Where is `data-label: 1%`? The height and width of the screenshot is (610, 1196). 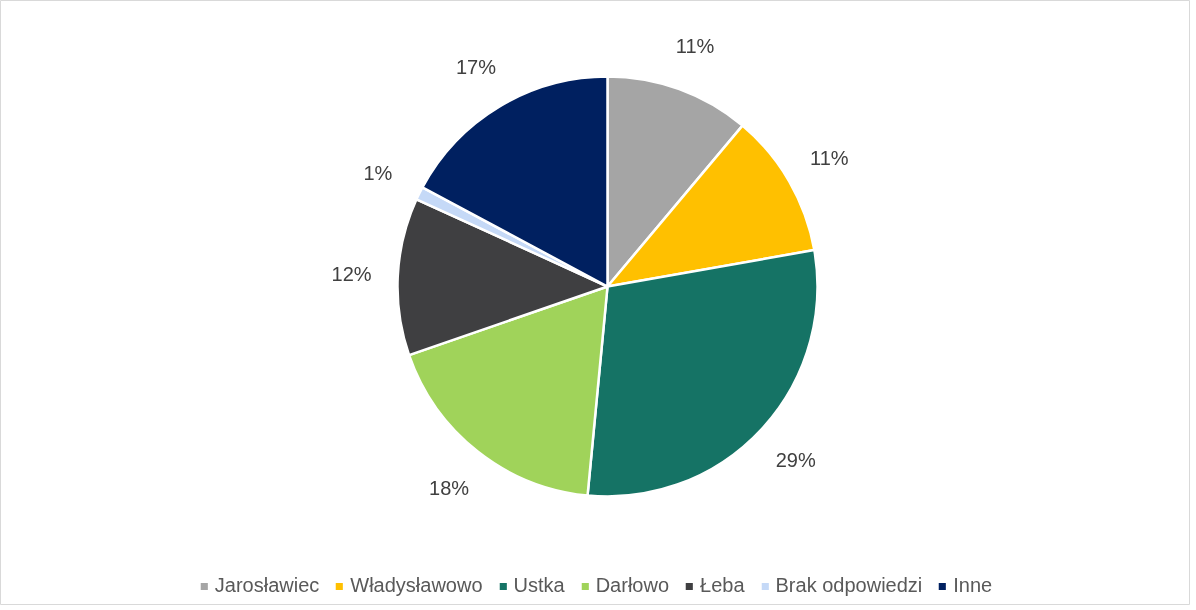 data-label: 1% is located at coordinates (378, 172).